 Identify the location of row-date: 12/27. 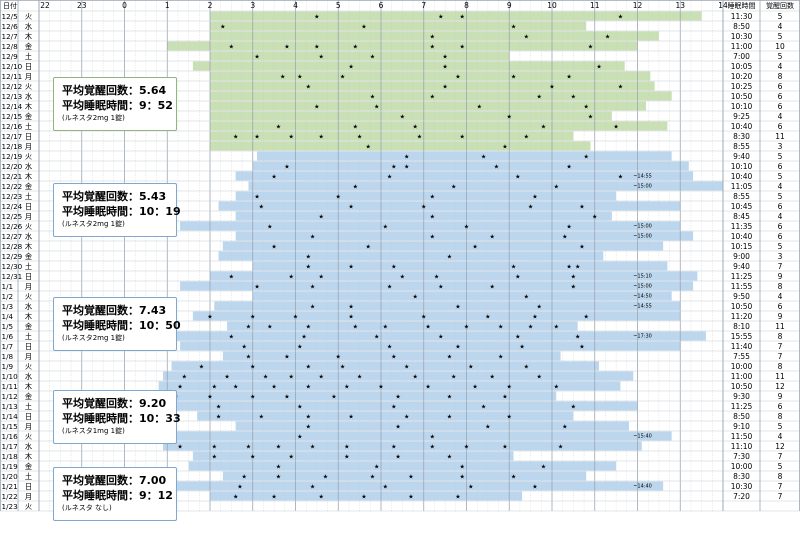
(12, 236).